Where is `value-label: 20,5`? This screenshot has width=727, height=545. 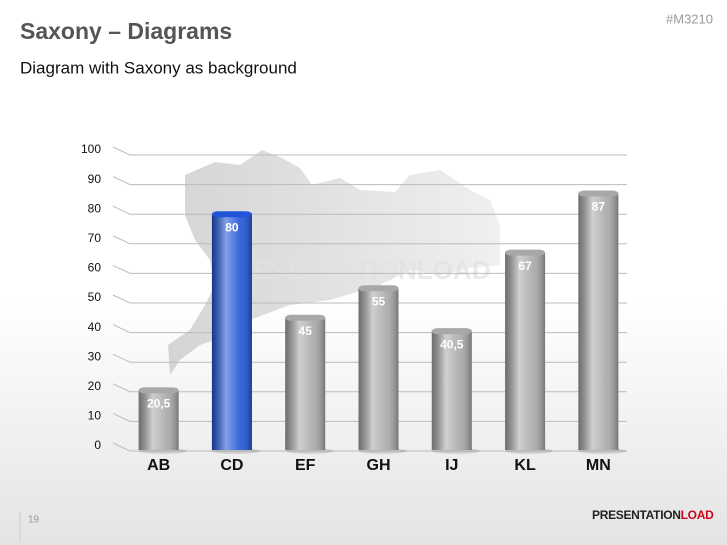 value-label: 20,5 is located at coordinates (159, 403).